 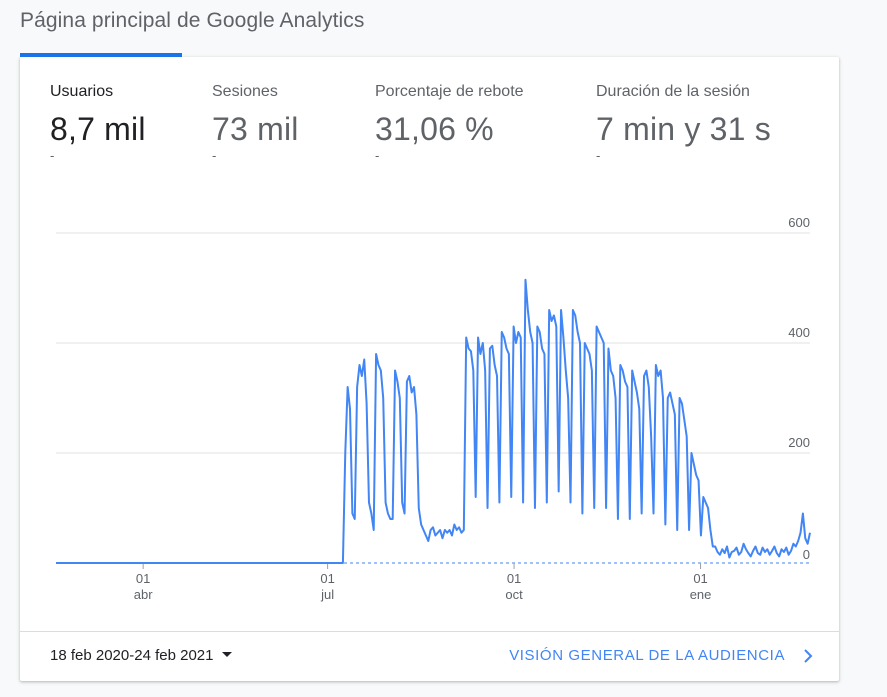 What do you see at coordinates (429, 631) in the screenshot?
I see `footer-divider` at bounding box center [429, 631].